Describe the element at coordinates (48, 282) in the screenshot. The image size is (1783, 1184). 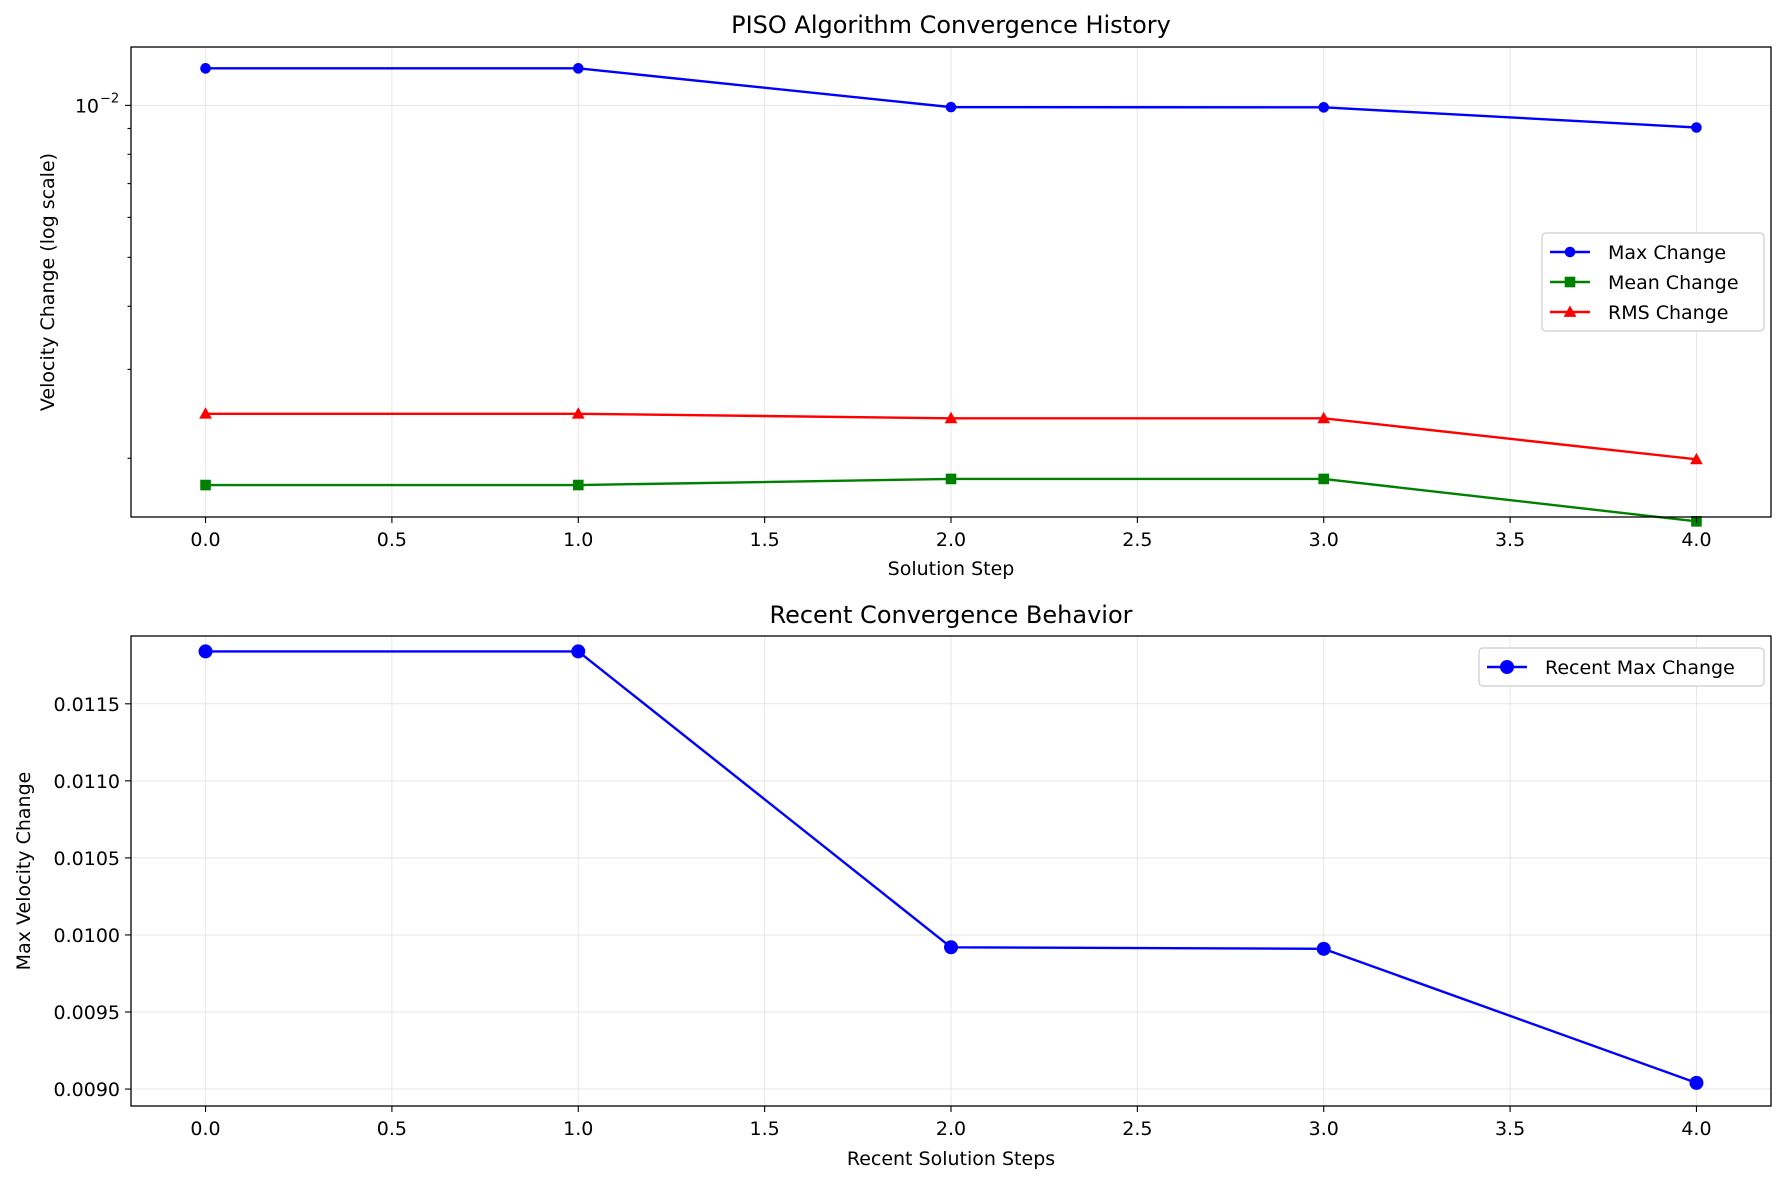
I see `y-axis-label: Velocity Change (log scale)` at that location.